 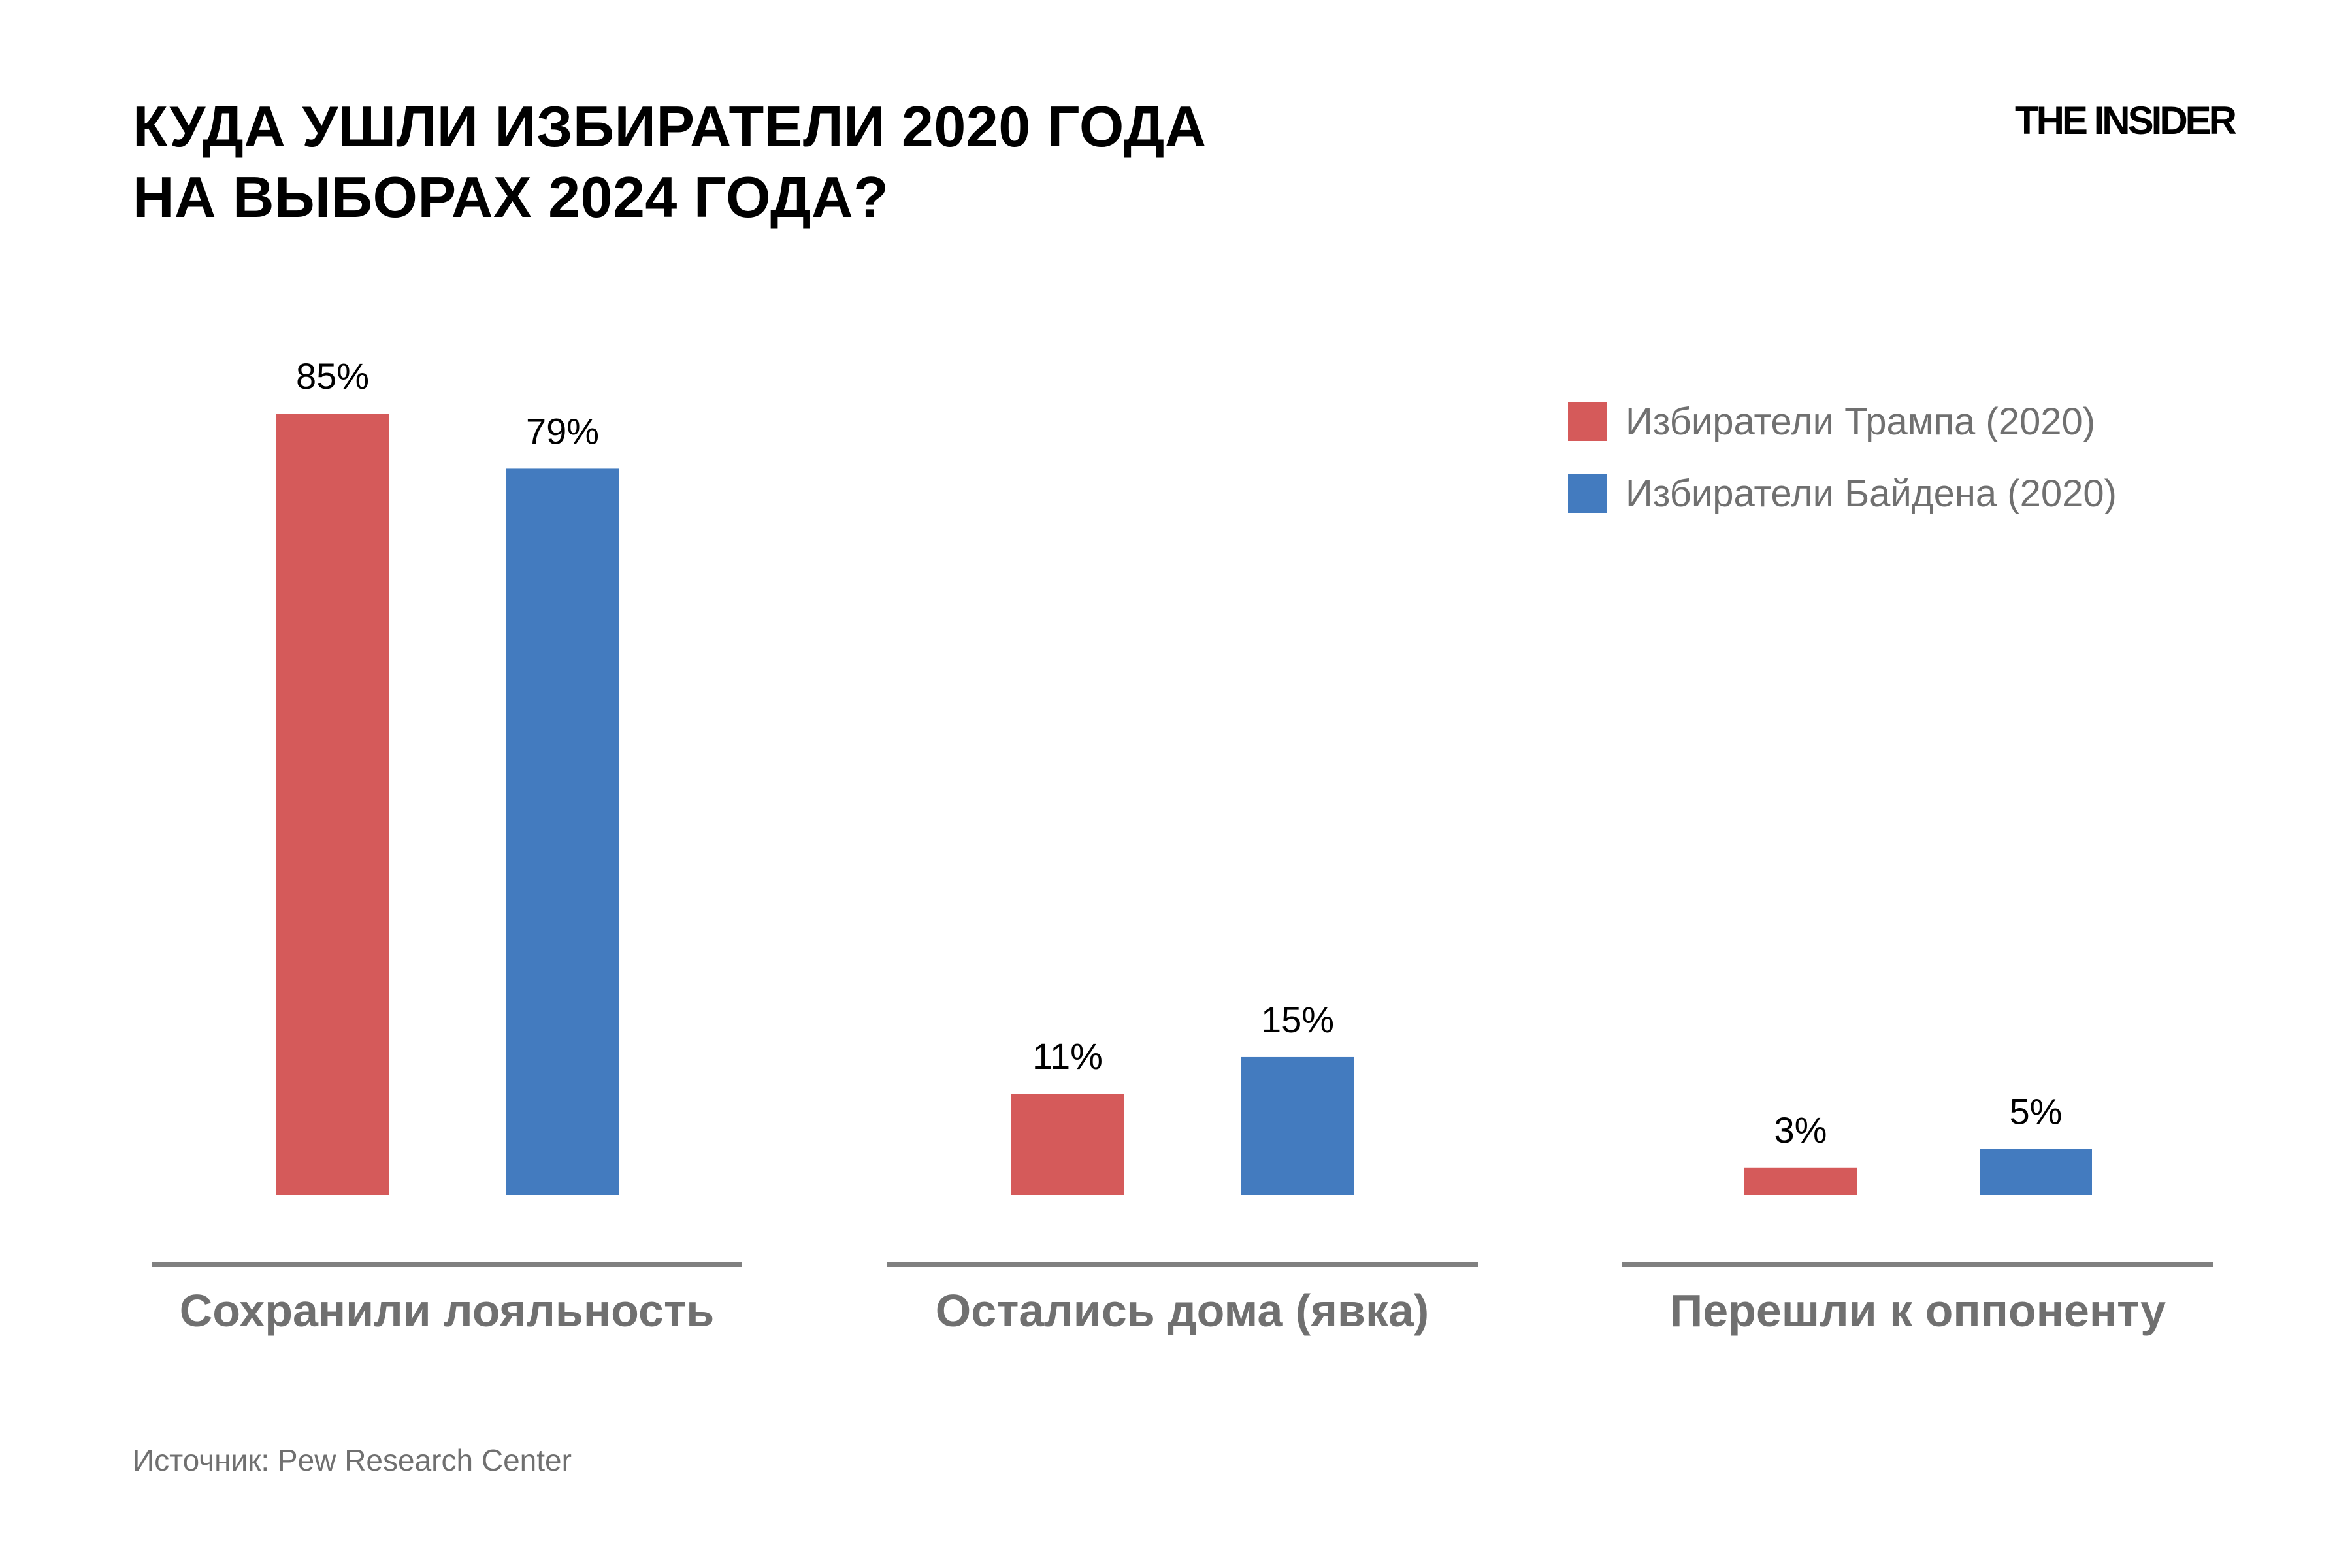 What do you see at coordinates (332, 376) in the screenshot?
I see `value-label-trump-1: 85%` at bounding box center [332, 376].